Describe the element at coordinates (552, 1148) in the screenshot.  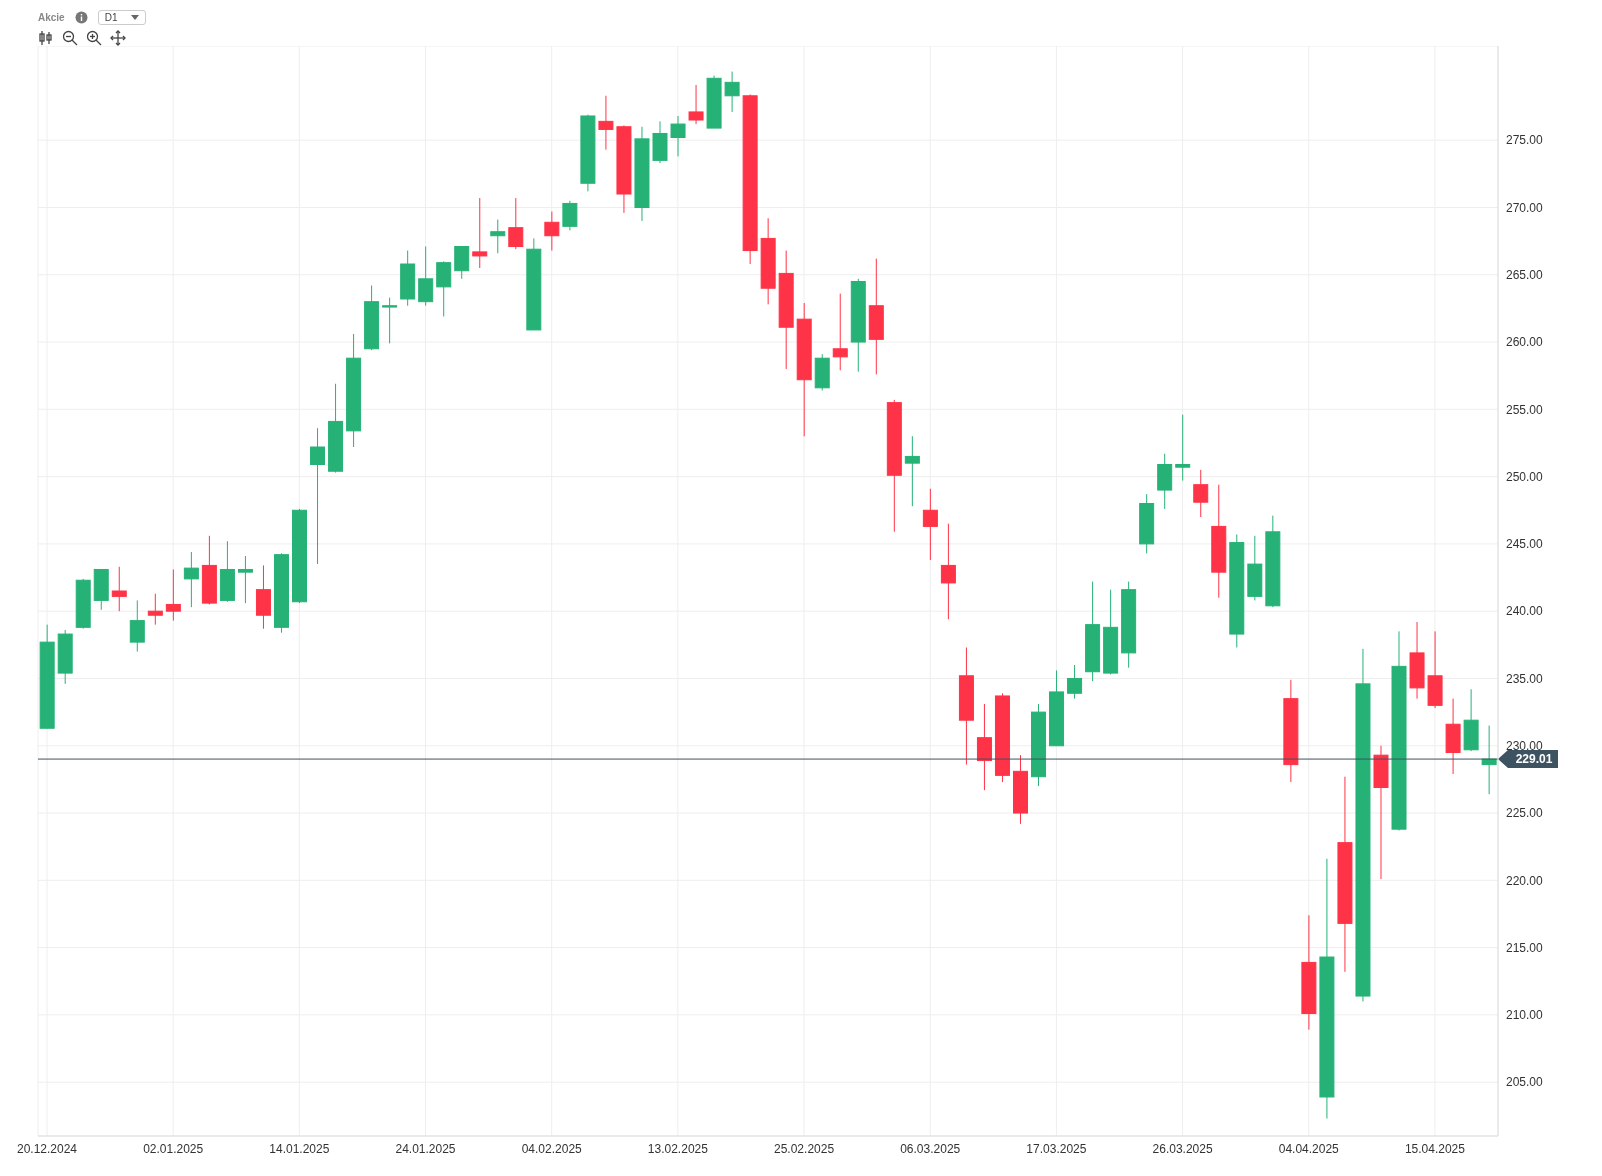
I see `x-tick-label: 04.02.2025` at that location.